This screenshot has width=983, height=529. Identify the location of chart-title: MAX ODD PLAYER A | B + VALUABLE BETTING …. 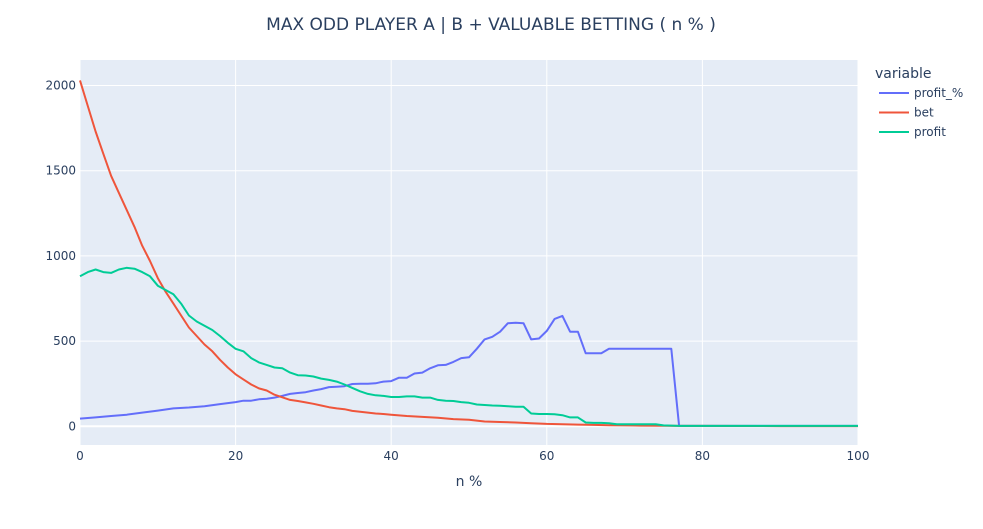
(491, 25).